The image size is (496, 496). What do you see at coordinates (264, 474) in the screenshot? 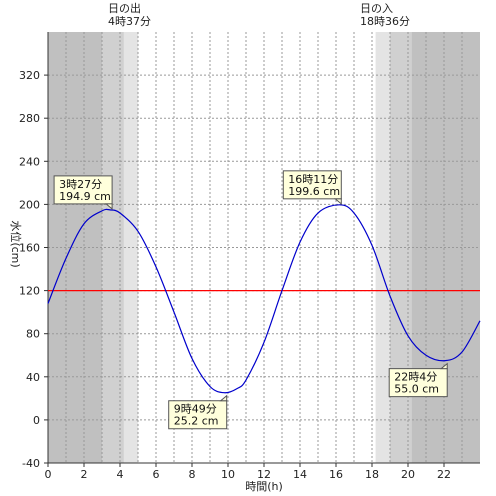
I see `x-tick-label: 12` at bounding box center [264, 474].